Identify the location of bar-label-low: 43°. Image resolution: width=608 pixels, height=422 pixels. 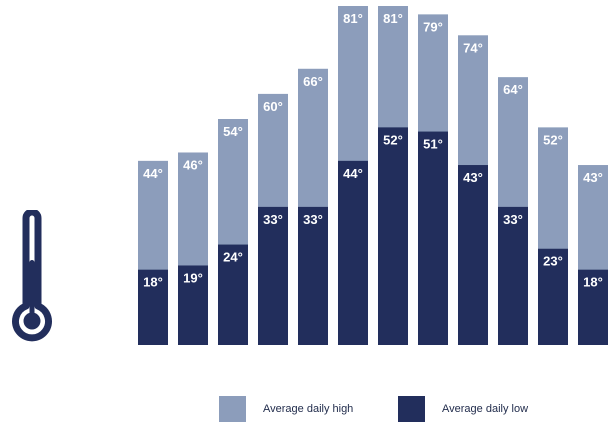
(473, 177).